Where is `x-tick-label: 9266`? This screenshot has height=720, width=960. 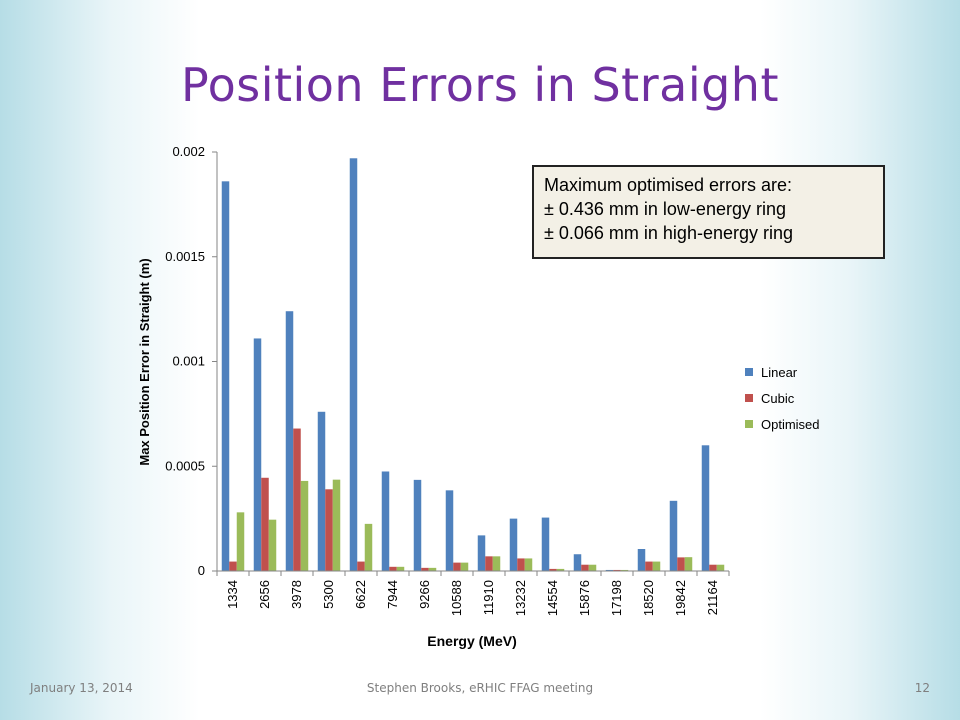
x-tick-label: 9266 is located at coordinates (424, 594).